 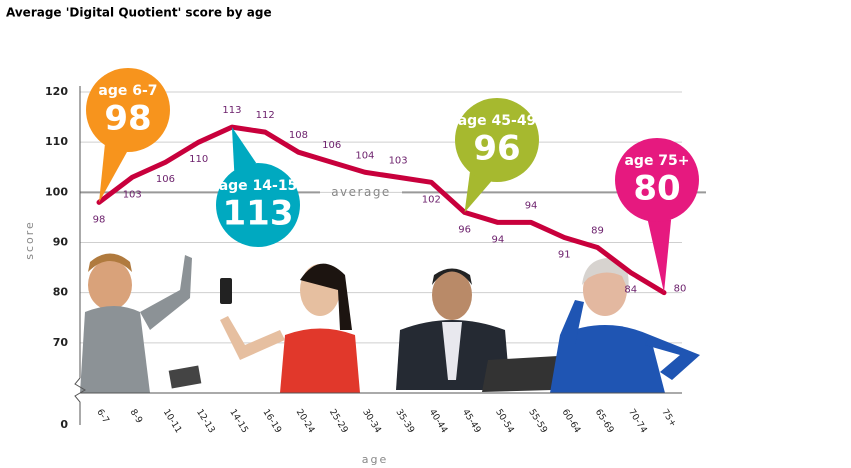 I want to click on data-label: 104, so click(x=364, y=155).